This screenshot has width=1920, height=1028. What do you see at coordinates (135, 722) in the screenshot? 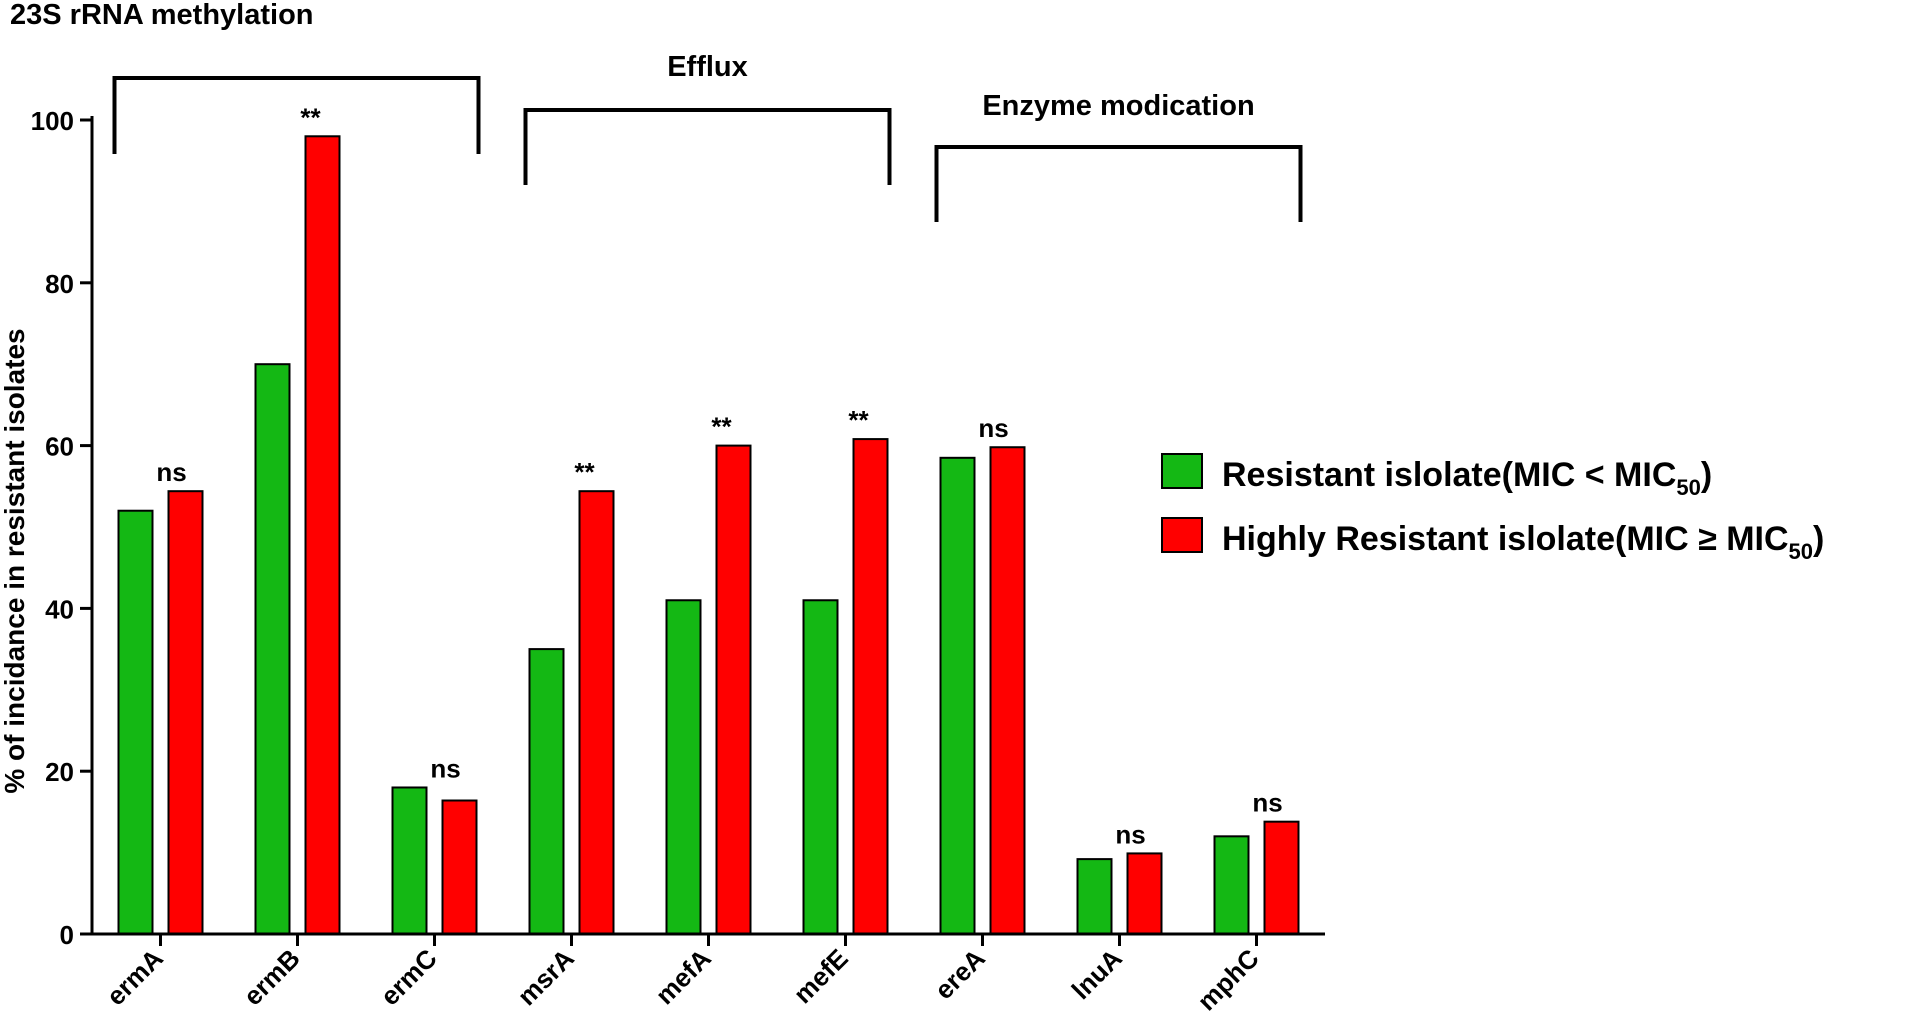
I see `bar-ermA-series1` at bounding box center [135, 722].